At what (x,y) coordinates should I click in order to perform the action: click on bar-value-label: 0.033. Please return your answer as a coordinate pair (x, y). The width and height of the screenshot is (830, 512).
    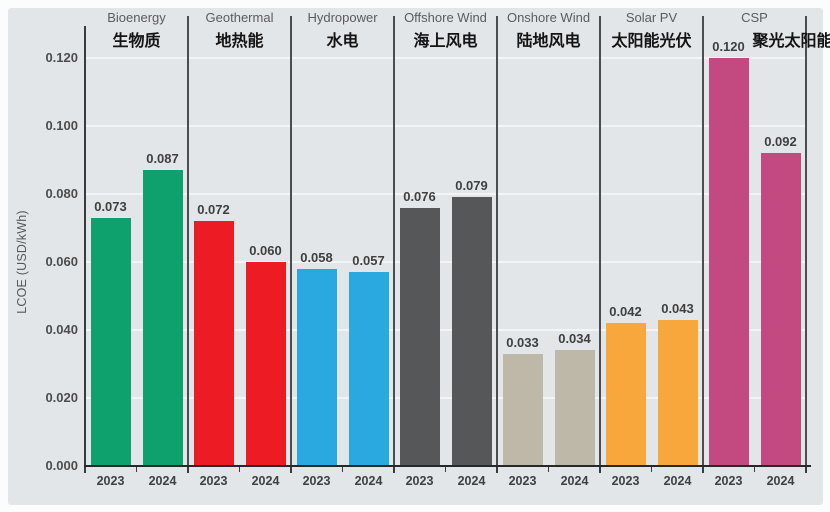
    Looking at the image, I should click on (522, 342).